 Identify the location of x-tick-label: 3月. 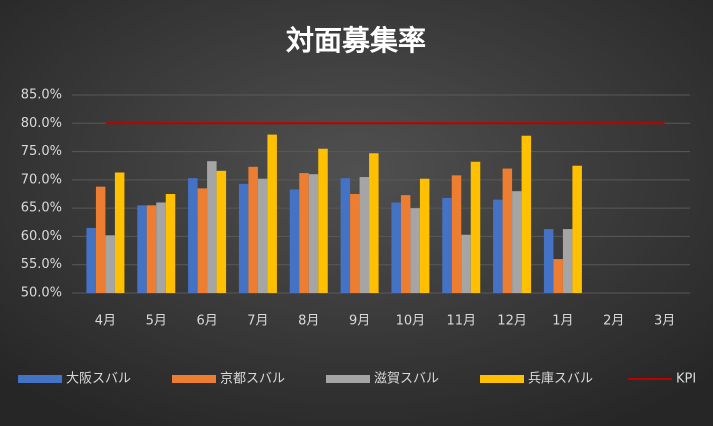
(664, 321).